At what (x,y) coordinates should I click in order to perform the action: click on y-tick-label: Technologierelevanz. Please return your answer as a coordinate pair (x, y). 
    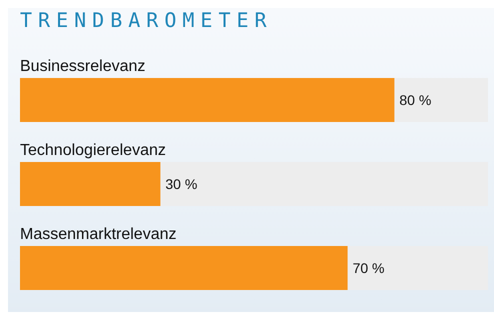
    Looking at the image, I should click on (93, 150).